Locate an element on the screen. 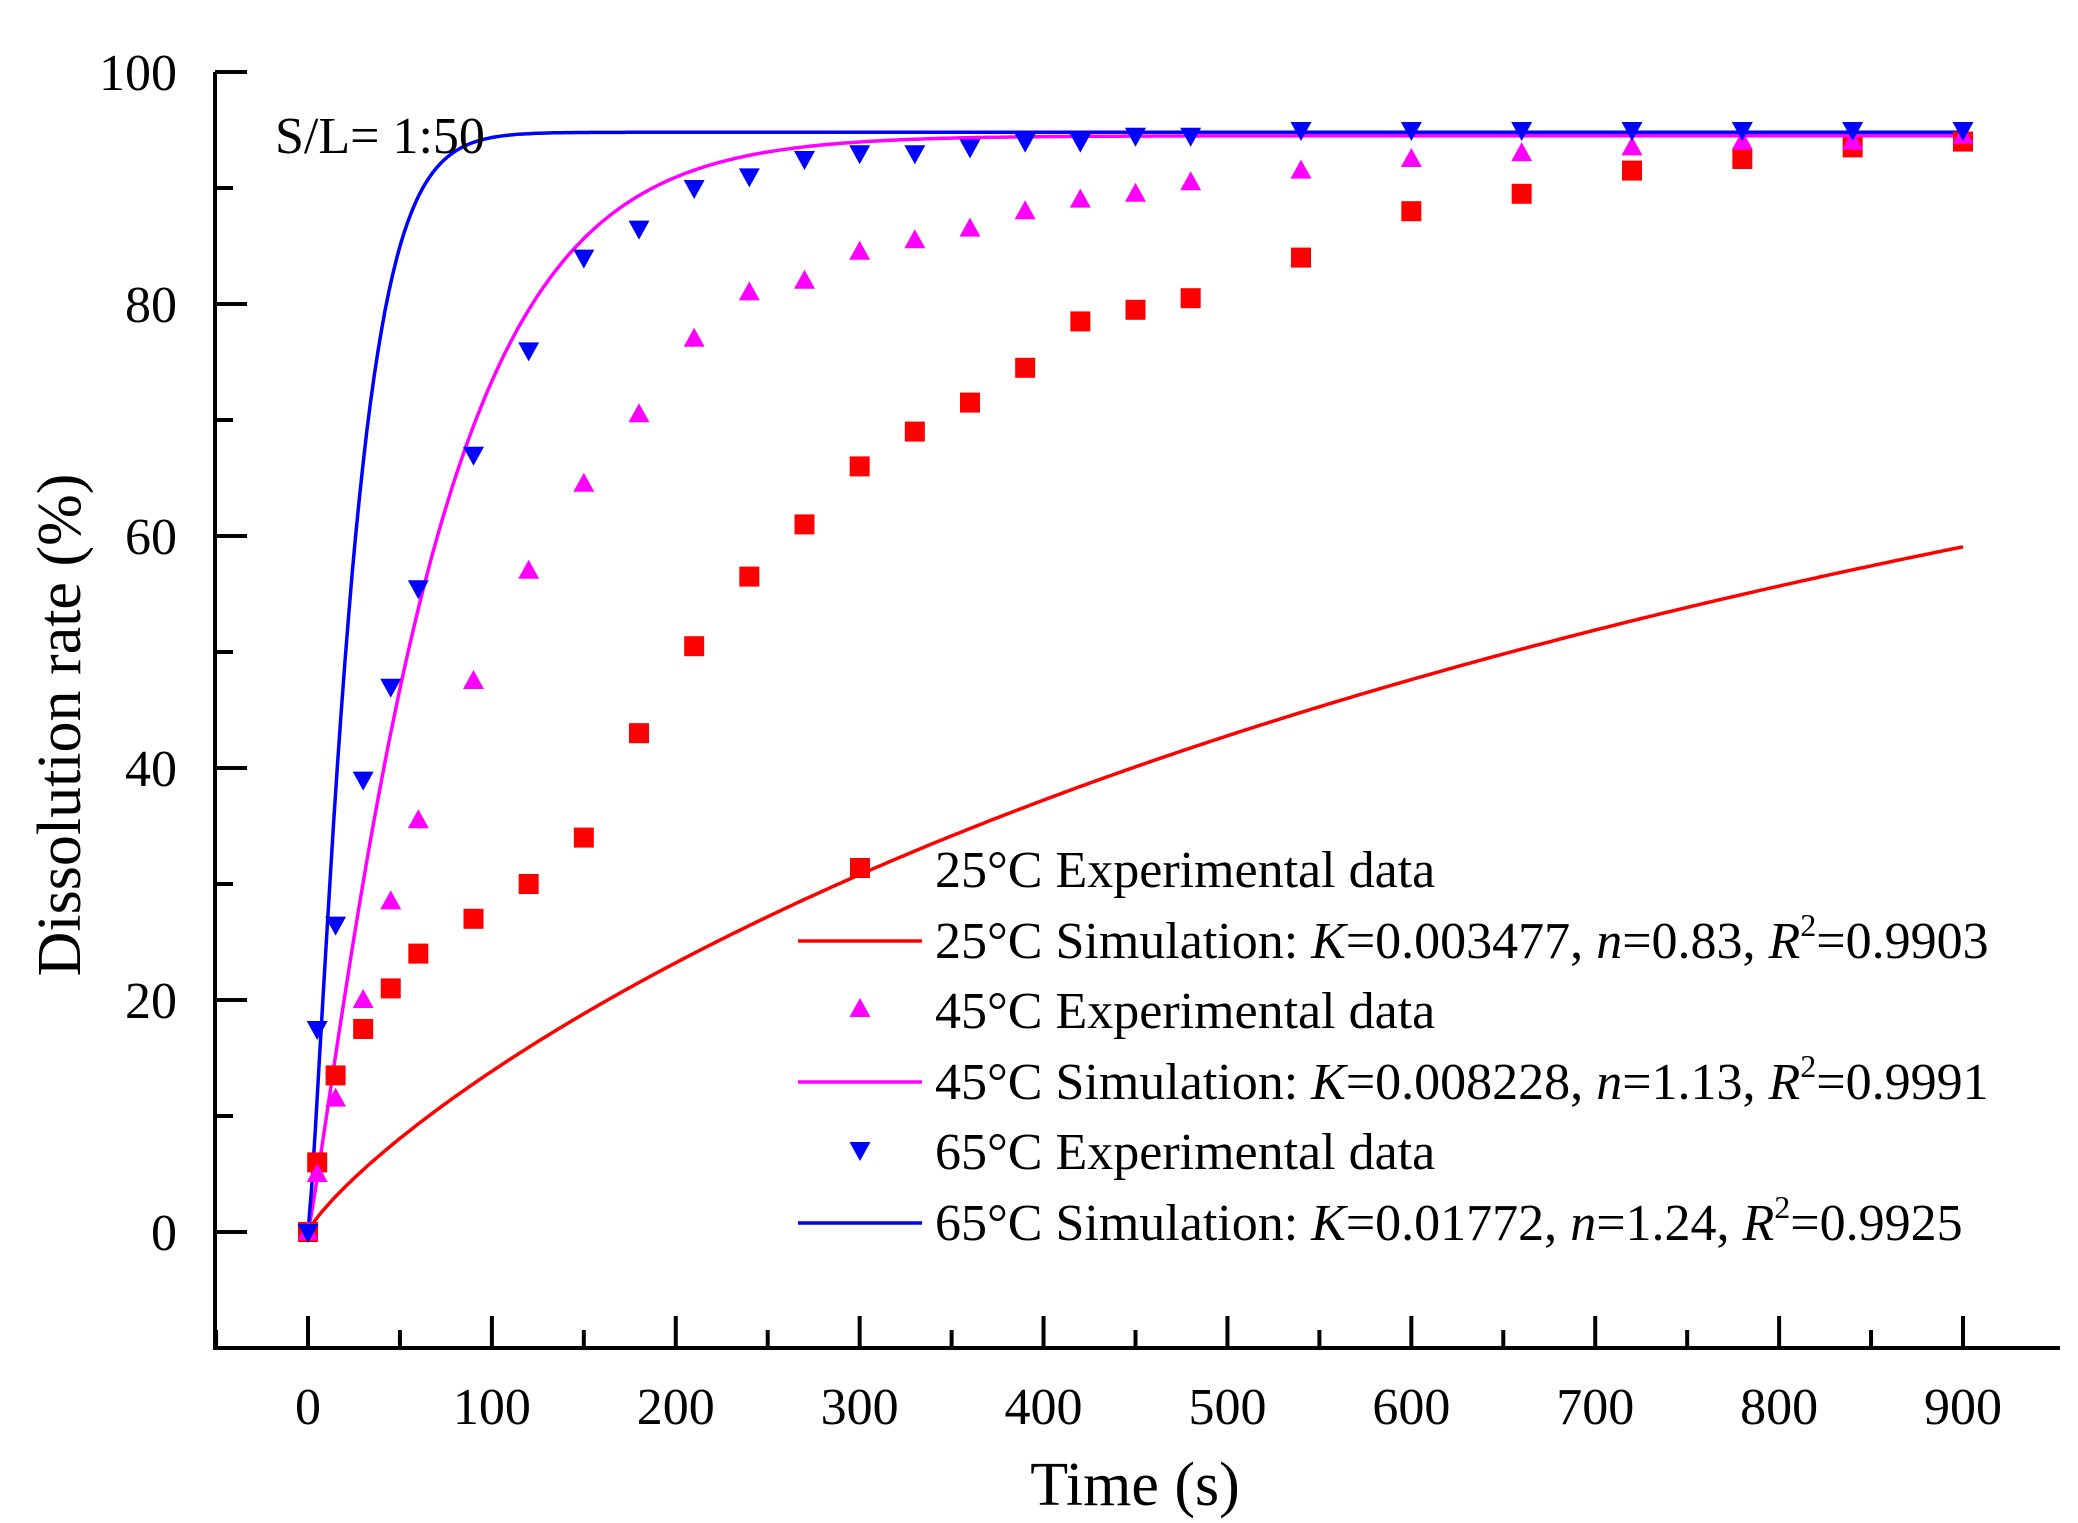 This screenshot has width=2078, height=1523. annotation-sl-ratio: S/L= 1:50 is located at coordinates (380, 136).